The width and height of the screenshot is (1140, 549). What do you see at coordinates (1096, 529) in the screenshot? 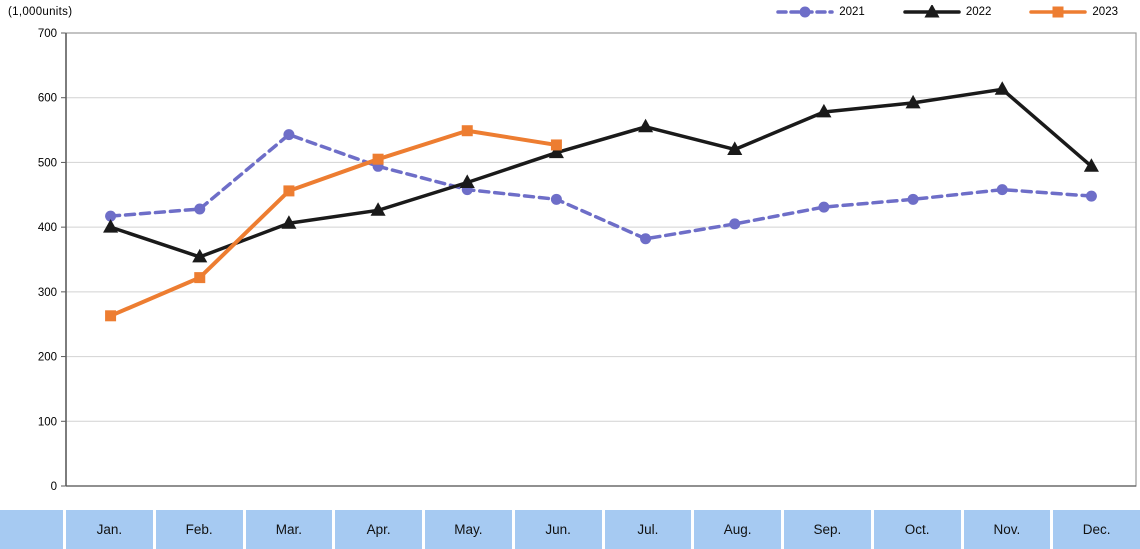
I see `month-cell-dec: Dec.` at bounding box center [1096, 529].